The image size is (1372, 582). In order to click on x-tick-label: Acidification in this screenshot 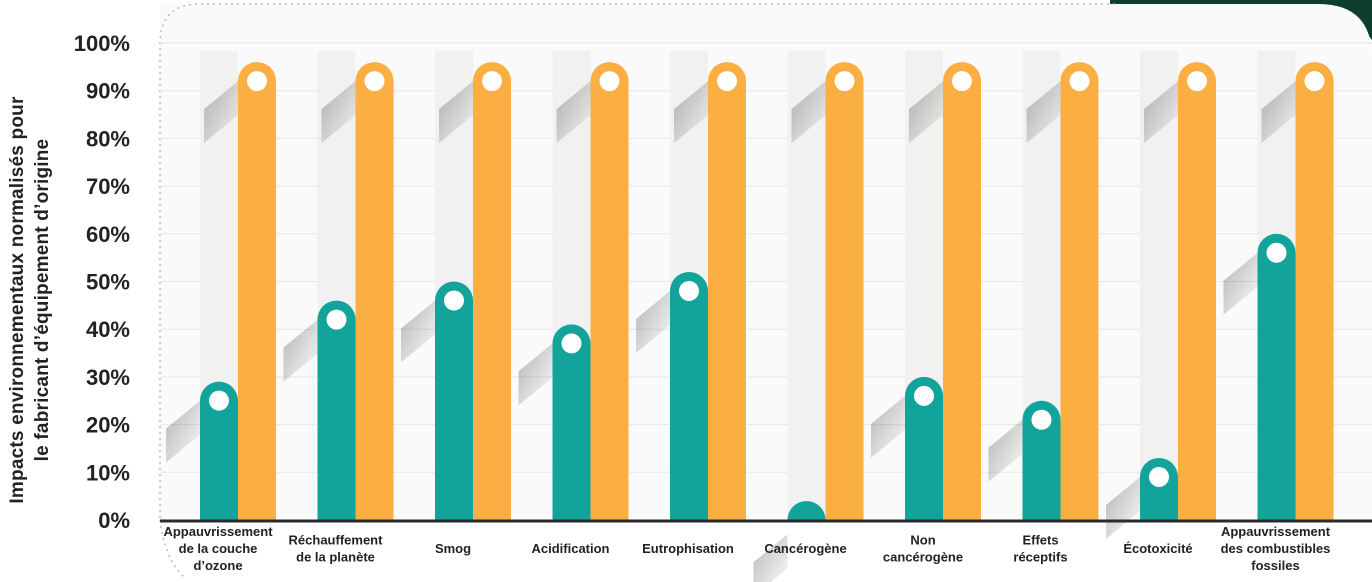, I will do `click(570, 548)`.